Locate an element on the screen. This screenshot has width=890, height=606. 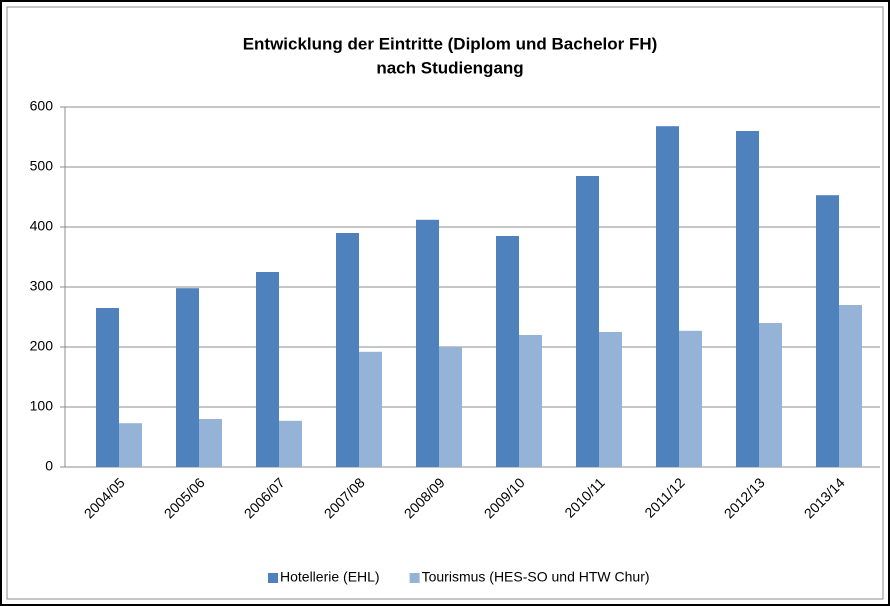
legend-label: Tourismus (HES-SO und HTW Chur) is located at coordinates (536, 577).